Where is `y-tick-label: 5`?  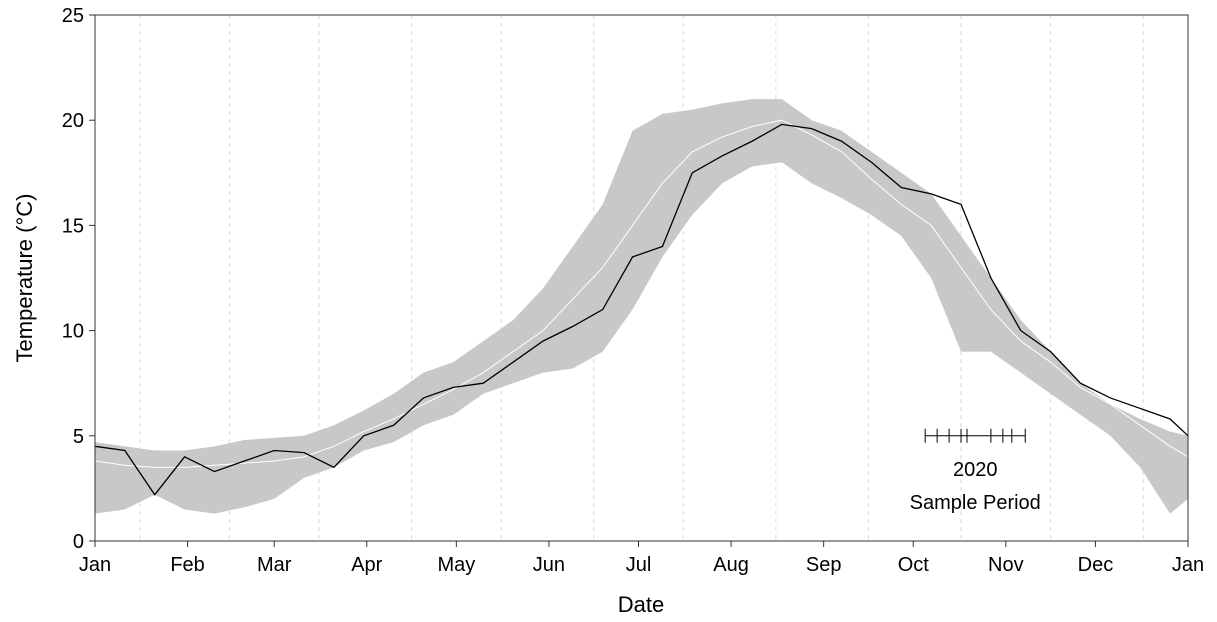
y-tick-label: 5 is located at coordinates (78, 437).